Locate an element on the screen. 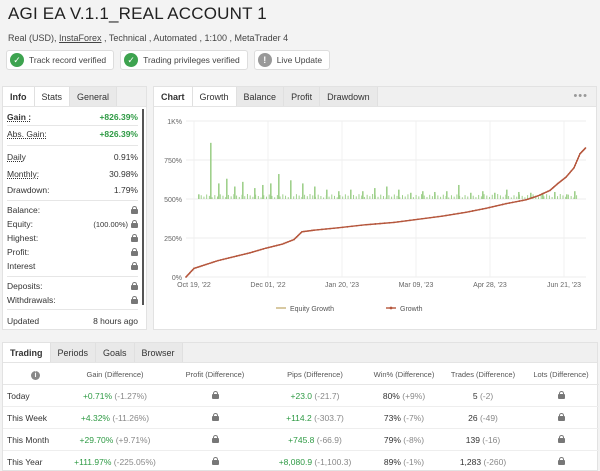 The height and width of the screenshot is (471, 600). updated-row: Updated 8 hours ago is located at coordinates (72, 321).